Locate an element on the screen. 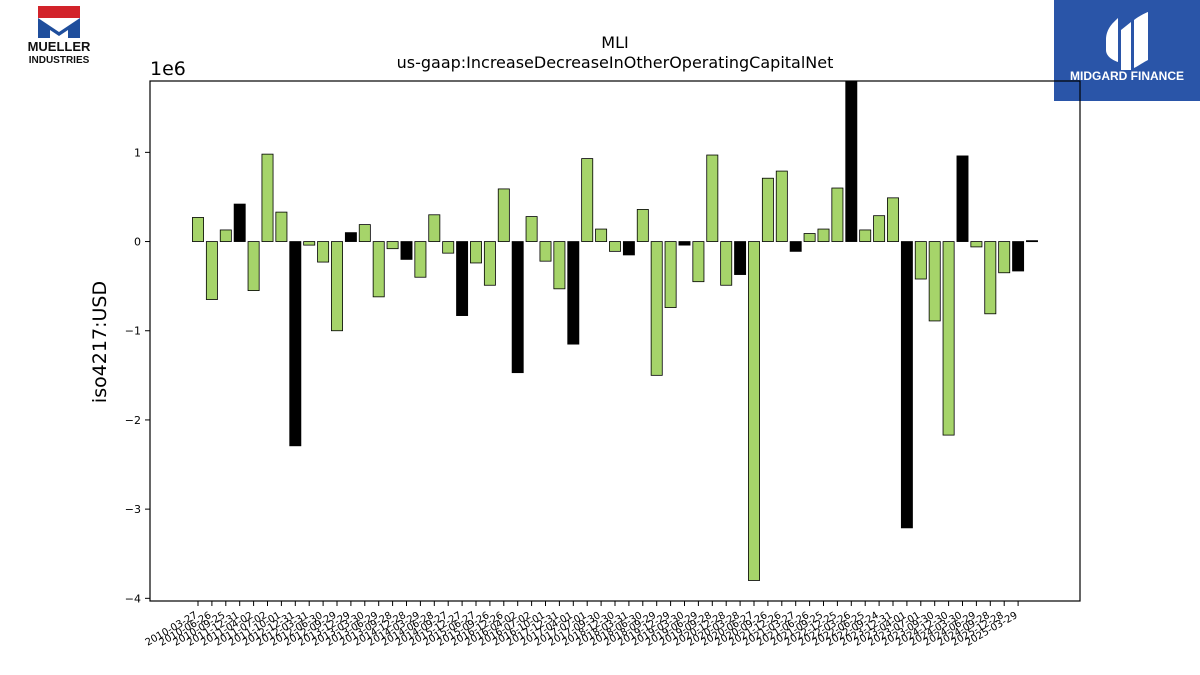 This screenshot has width=1200, height=675. mueller-logo-name: MUELLER is located at coordinates (59, 46).